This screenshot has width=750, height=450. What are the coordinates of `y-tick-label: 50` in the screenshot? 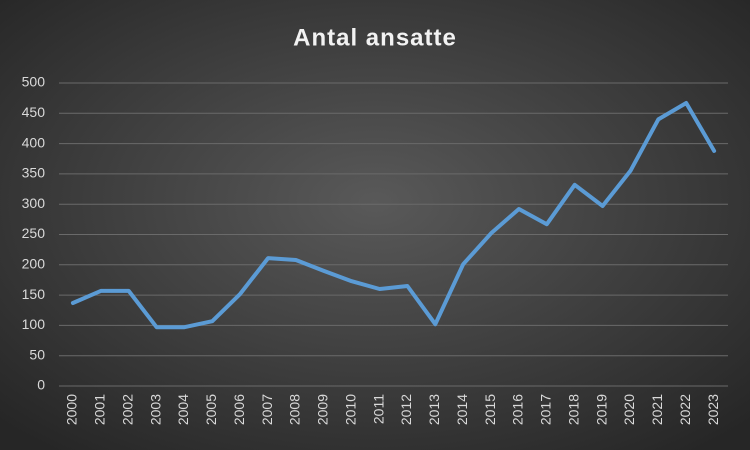 It's located at (37, 354).